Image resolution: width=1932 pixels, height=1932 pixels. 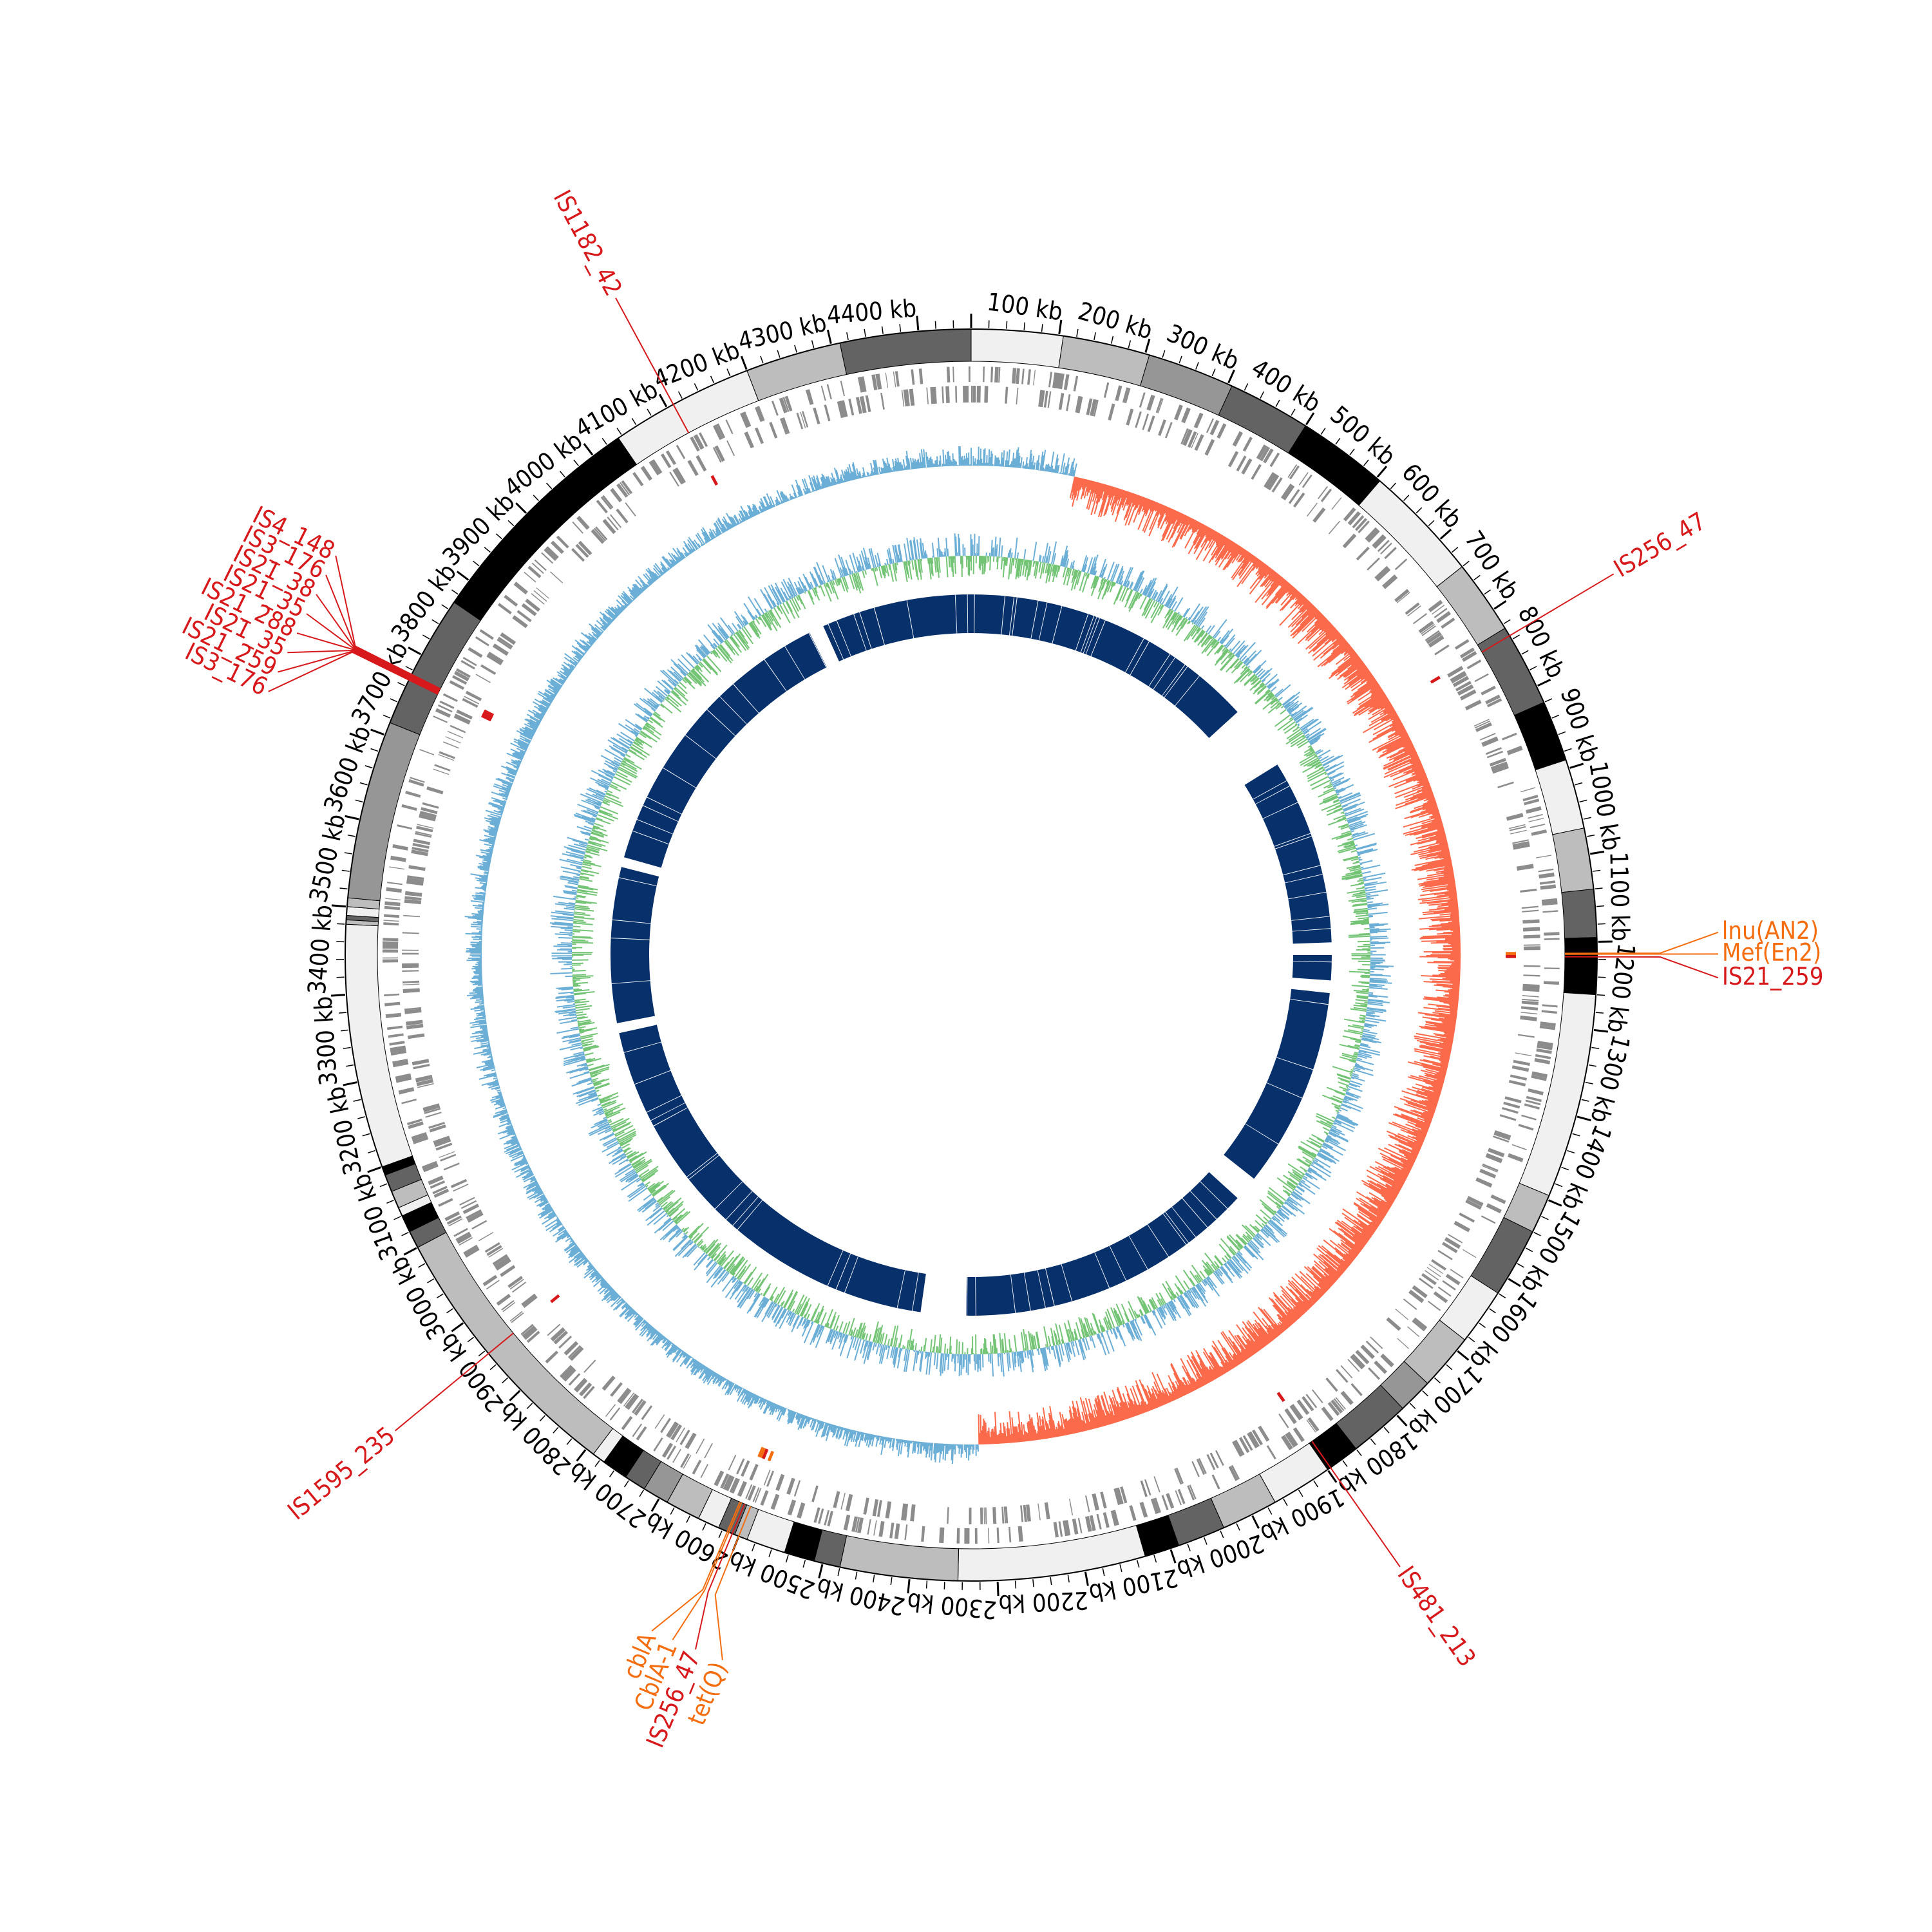 What do you see at coordinates (1382, 472) in the screenshot?
I see `major-tick` at bounding box center [1382, 472].